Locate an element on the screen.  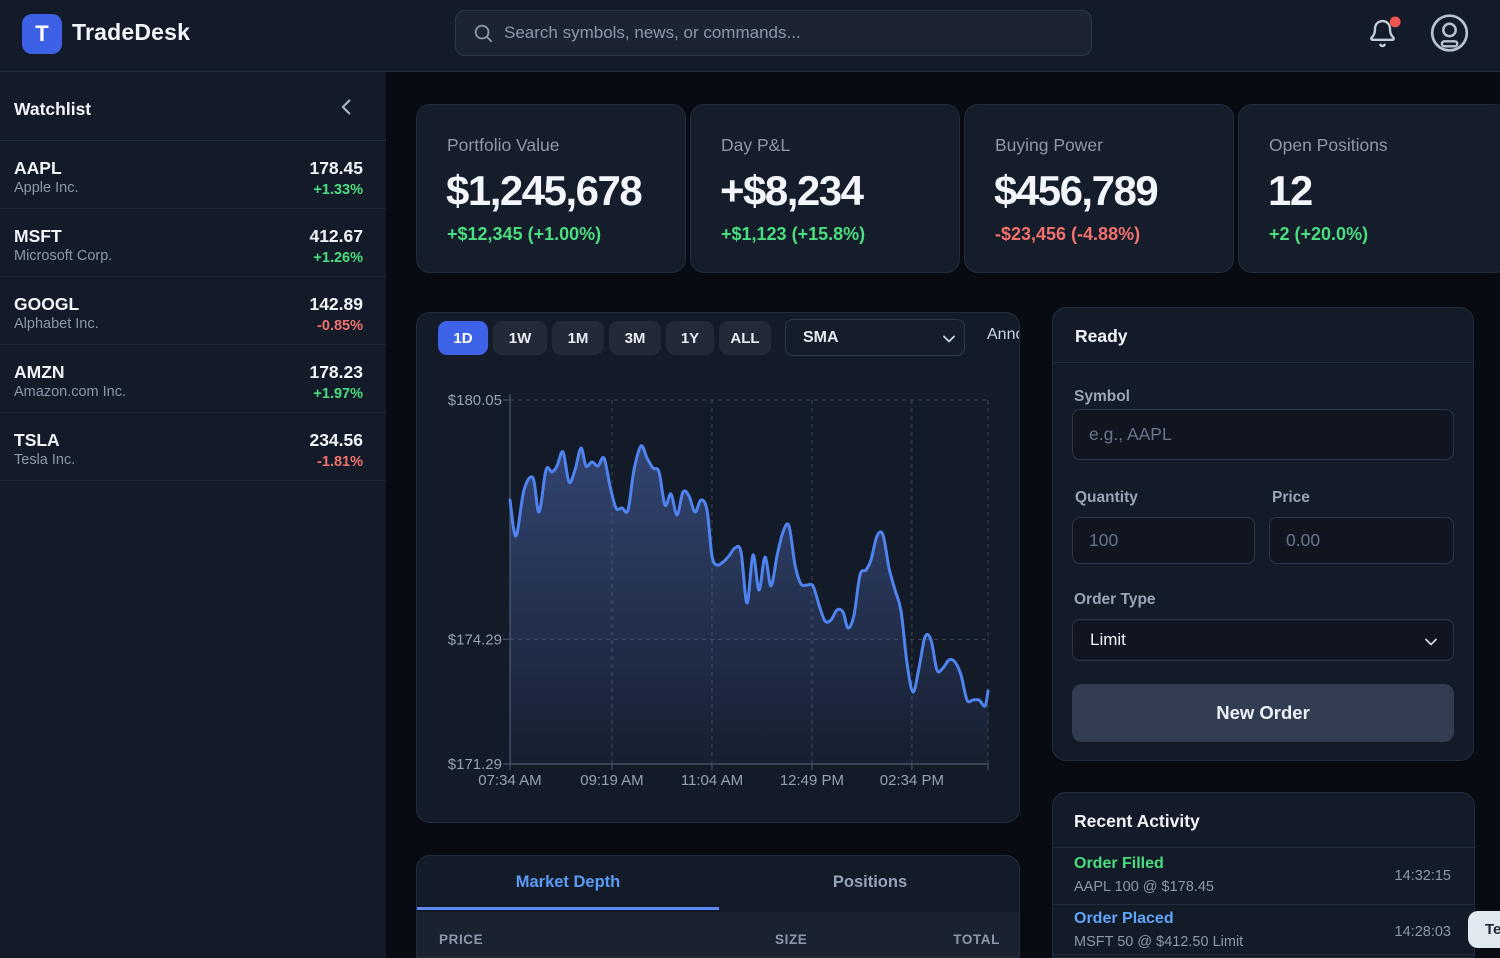
svg-text: 11:04 AM is located at coordinates (712, 780).